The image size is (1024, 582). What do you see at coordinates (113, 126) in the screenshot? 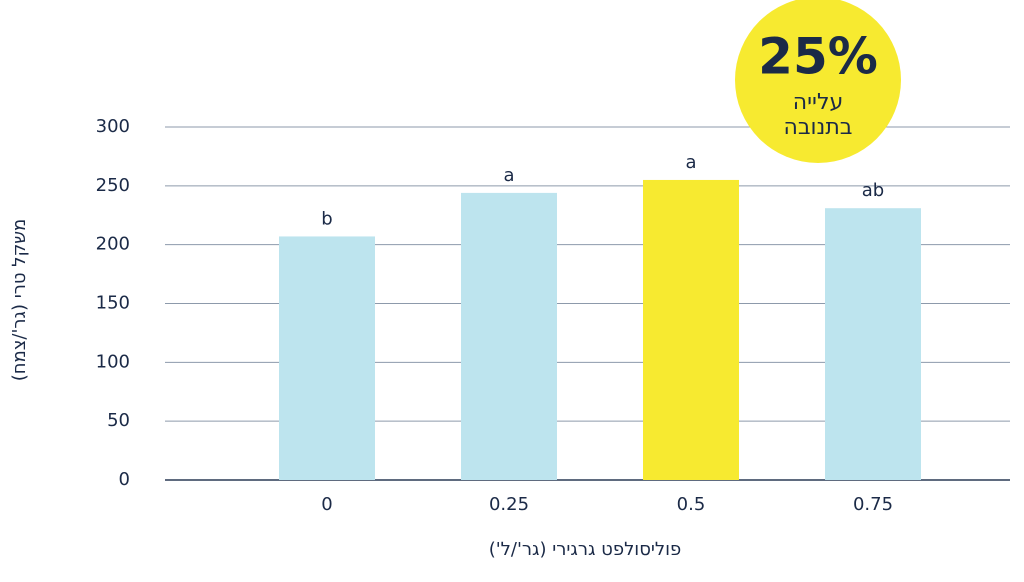
I see `y-tick-label: 300` at bounding box center [113, 126].